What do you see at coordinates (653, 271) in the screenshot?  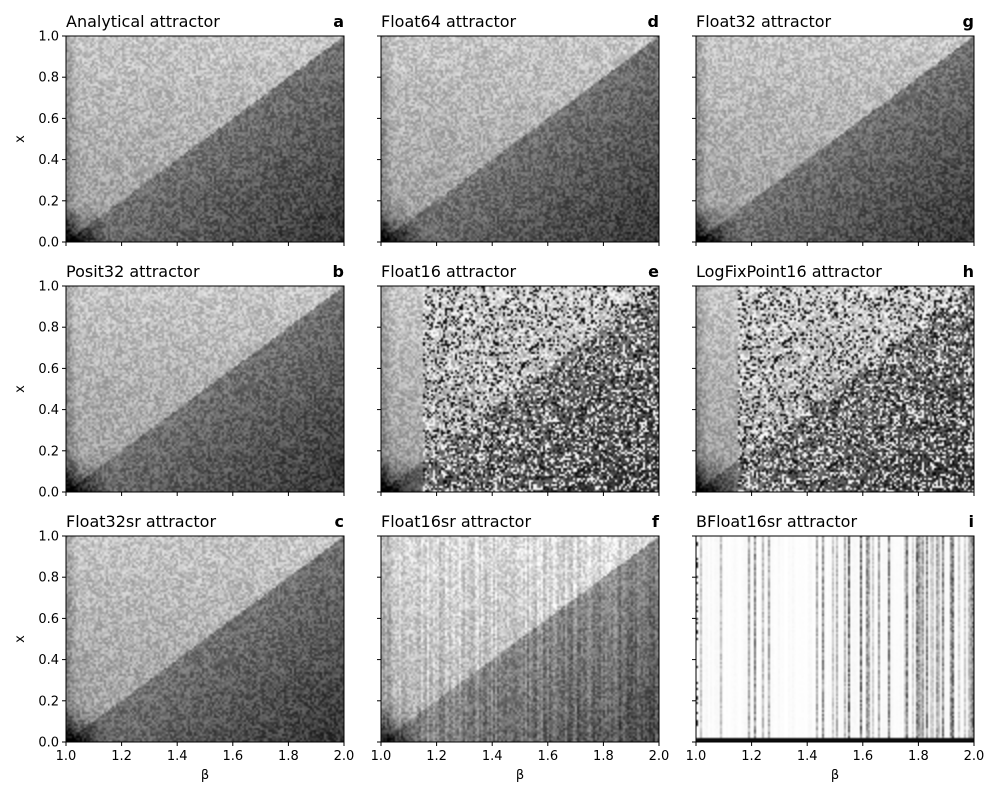 I see `panel-letter: e` at bounding box center [653, 271].